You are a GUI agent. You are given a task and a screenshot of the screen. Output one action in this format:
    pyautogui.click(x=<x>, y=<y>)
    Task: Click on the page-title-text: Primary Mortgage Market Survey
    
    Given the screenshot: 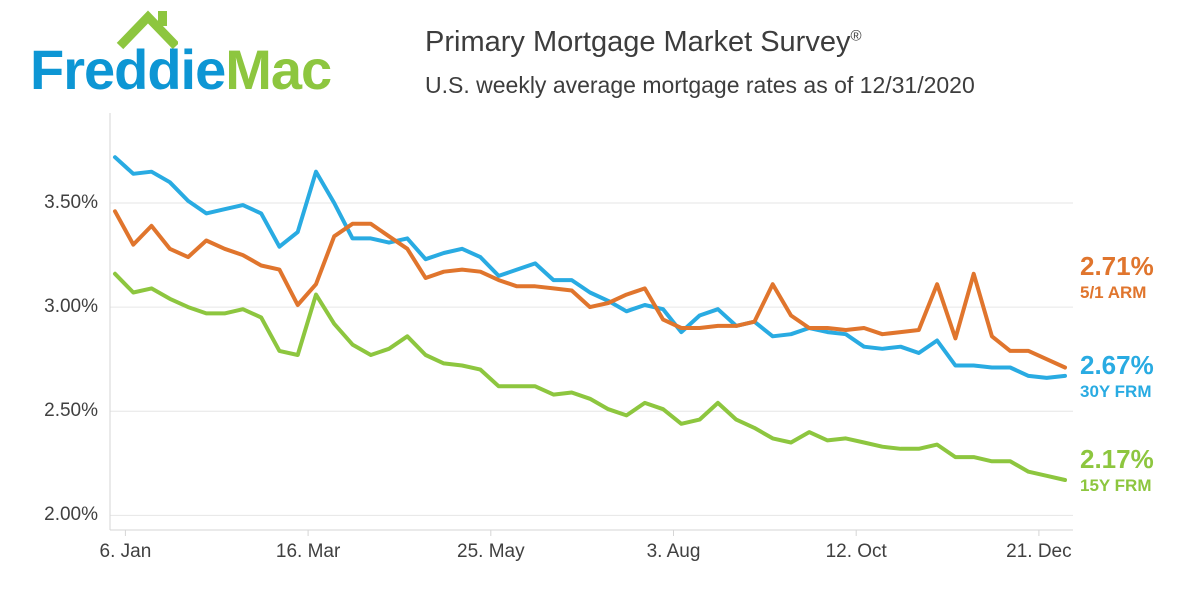 What is the action you would take?
    pyautogui.click(x=638, y=42)
    